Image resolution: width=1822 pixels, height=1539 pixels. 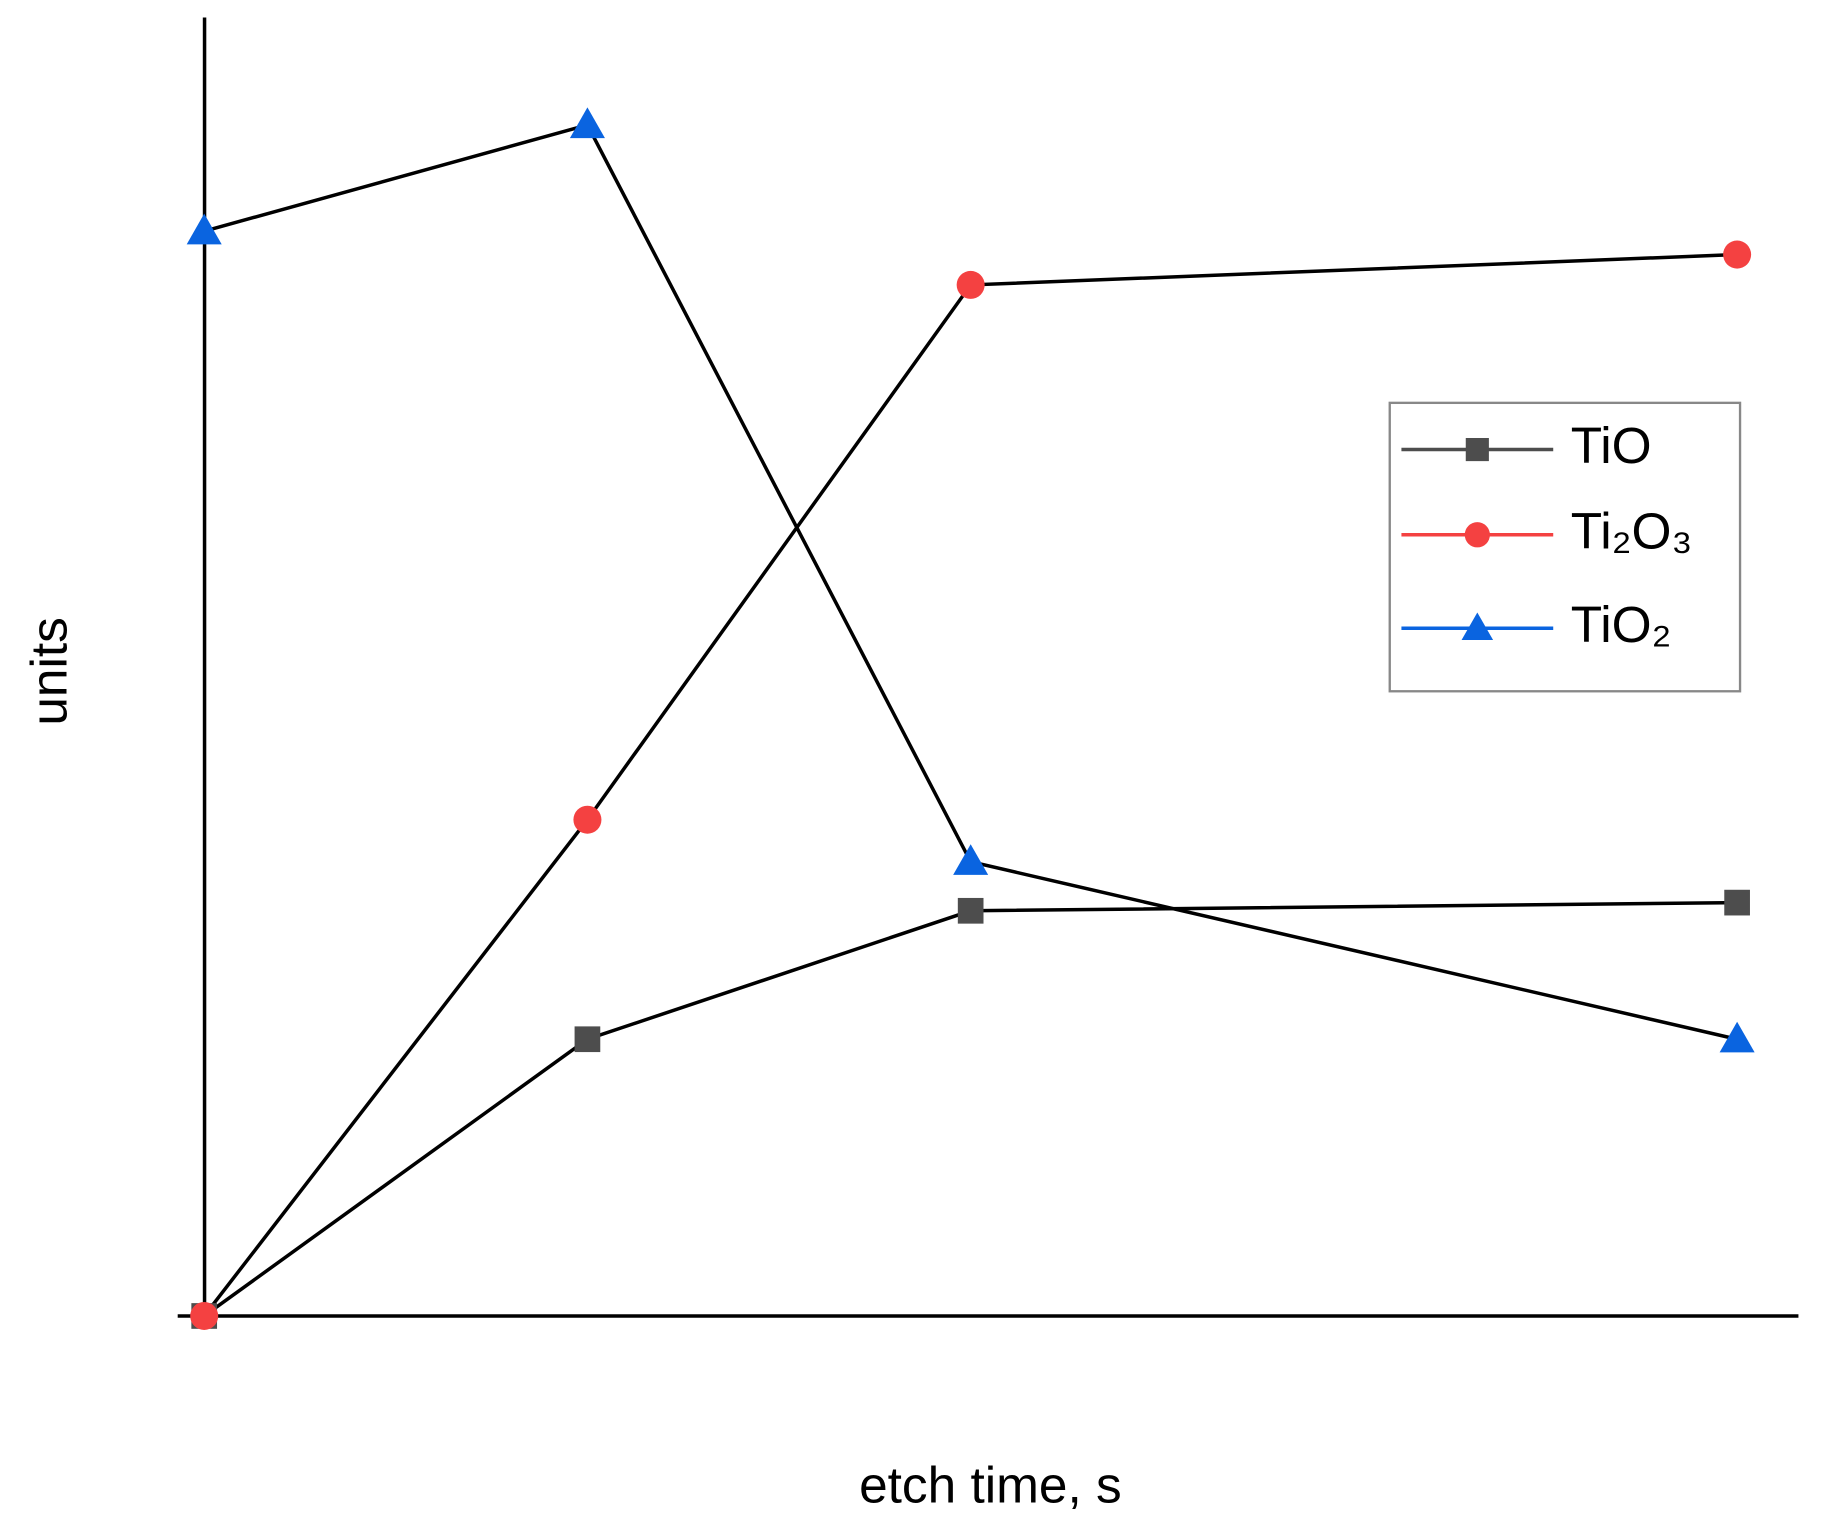 I want to click on legend-label: TiO₂, so click(x=1621, y=624).